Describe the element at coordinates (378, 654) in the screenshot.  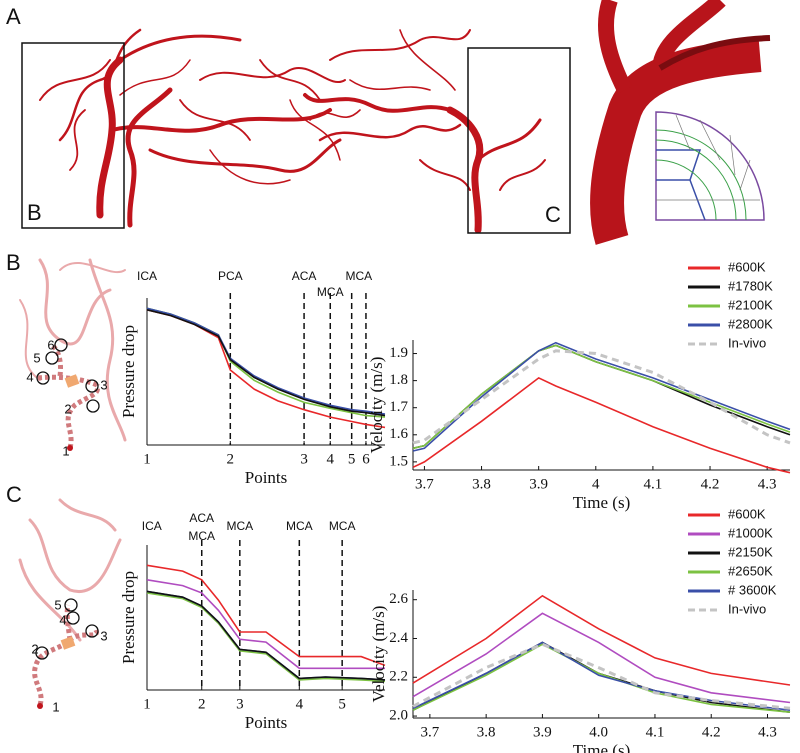
I see `y-axis-label: Velocity (m/s)` at that location.